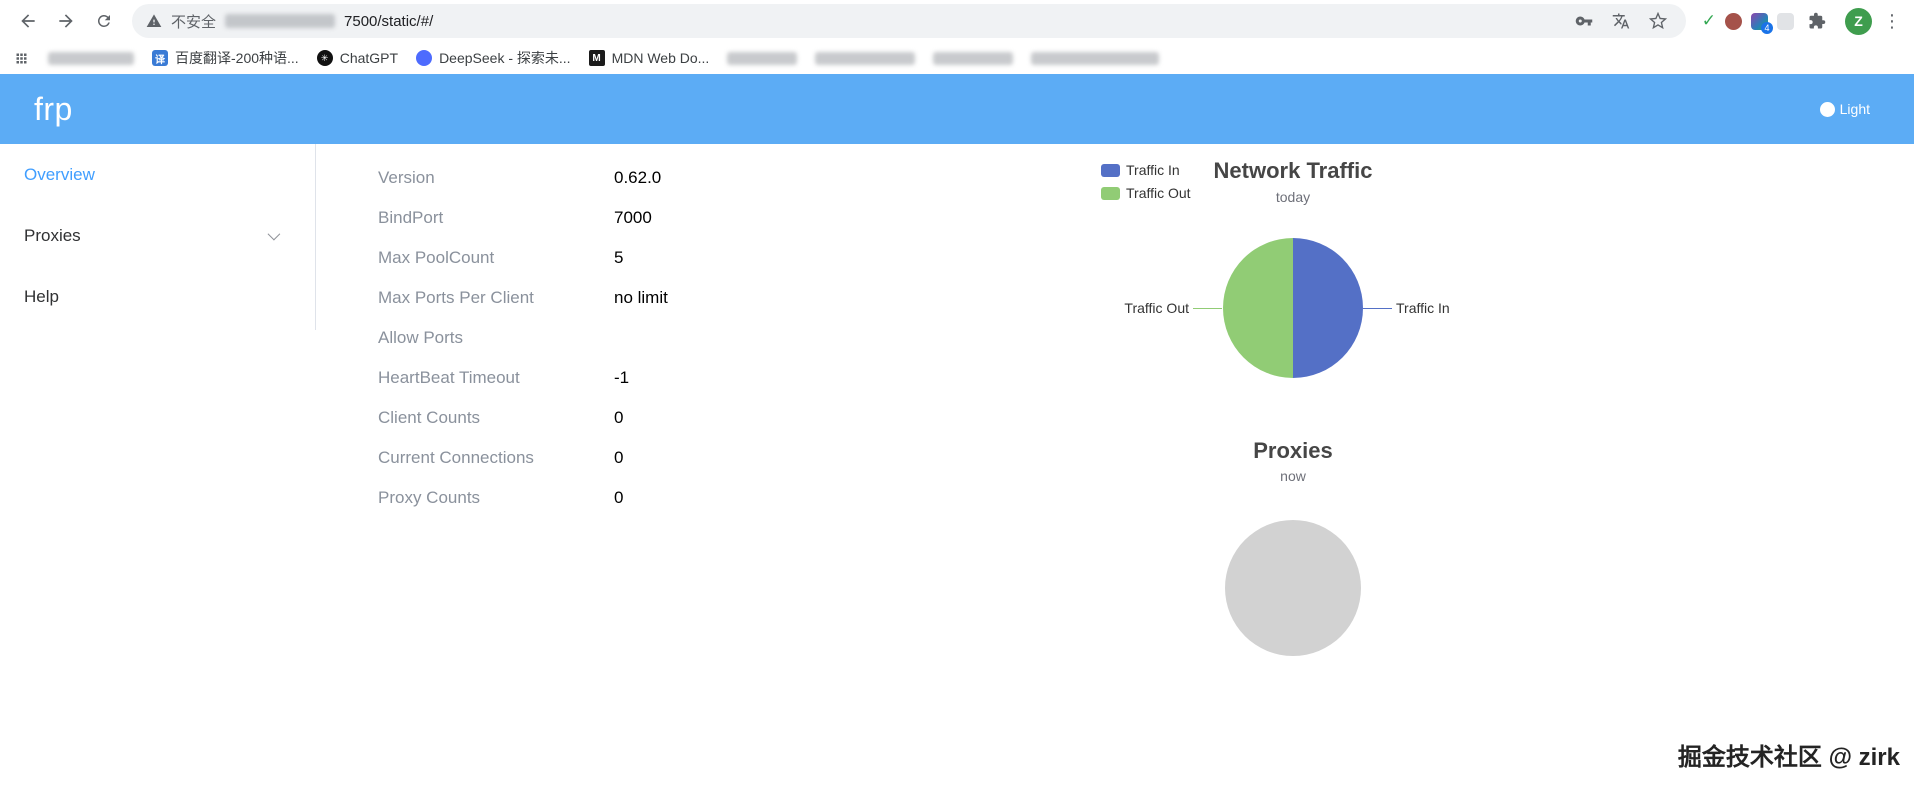  I want to click on browser-menu-icon: ⋮, so click(1892, 20).